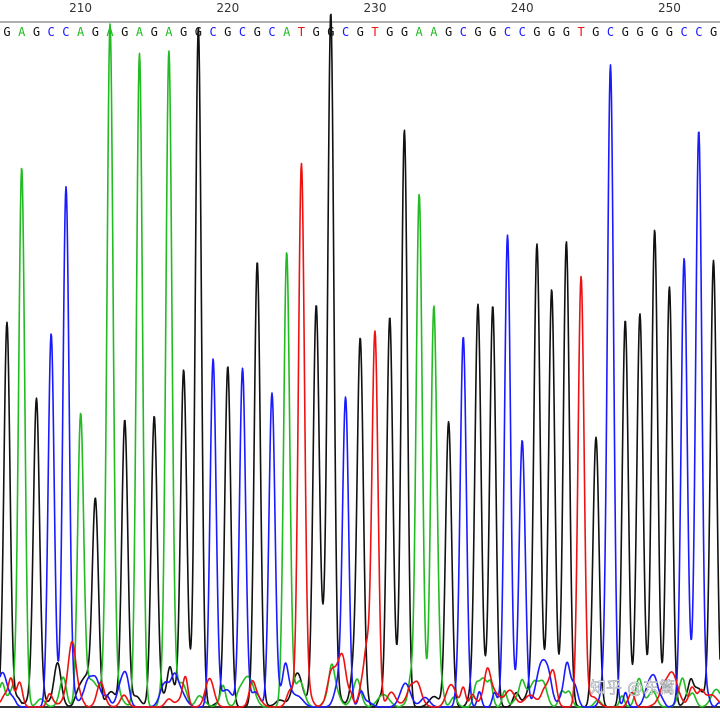 The height and width of the screenshot is (716, 720). Describe the element at coordinates (669, 8) in the screenshot. I see `position-tick-label: 250` at that location.